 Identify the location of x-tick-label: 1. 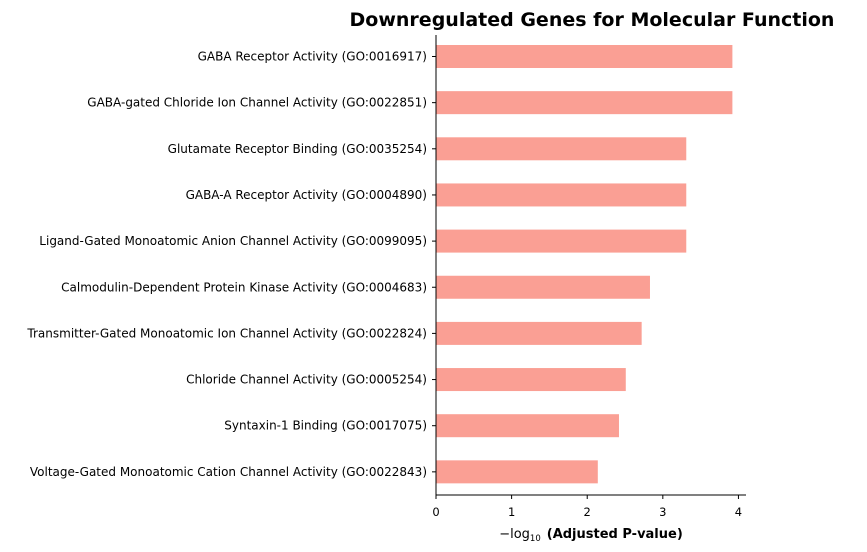
(511, 512).